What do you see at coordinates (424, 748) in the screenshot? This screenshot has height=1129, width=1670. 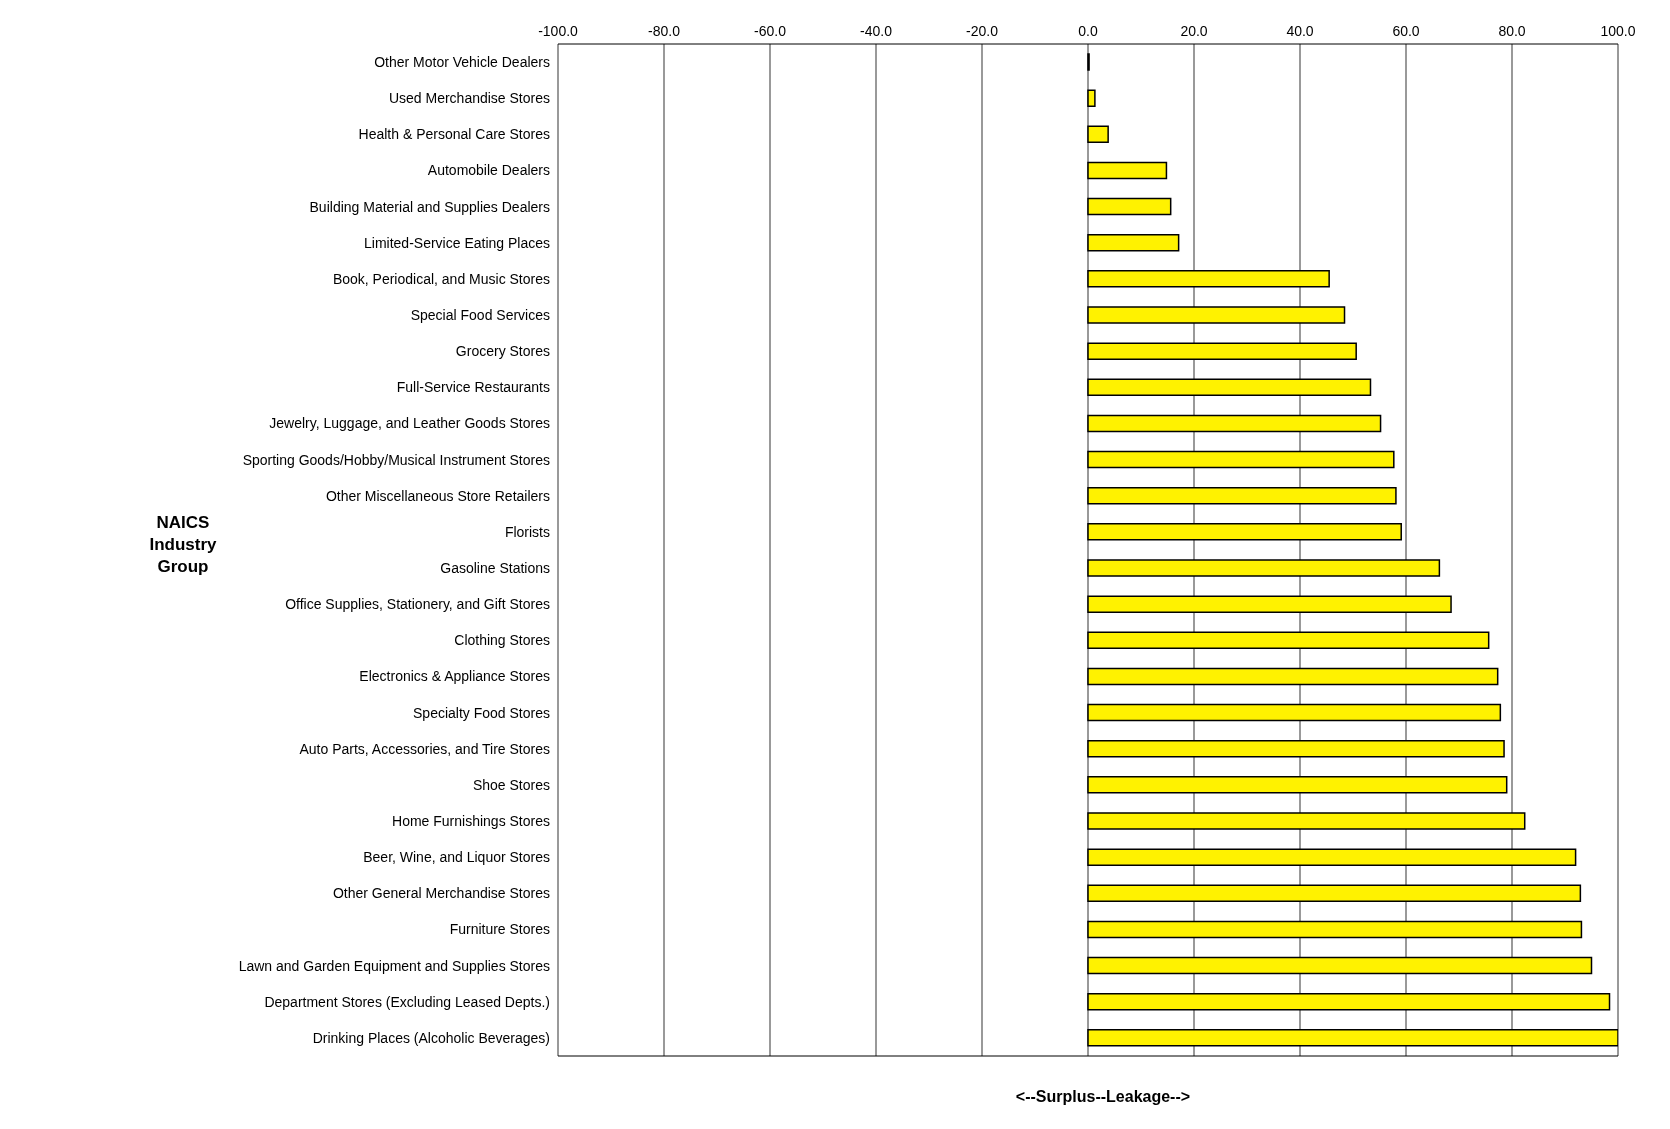 I see `y-tick-label: Auto Parts, Accessories, and Tire Stores` at bounding box center [424, 748].